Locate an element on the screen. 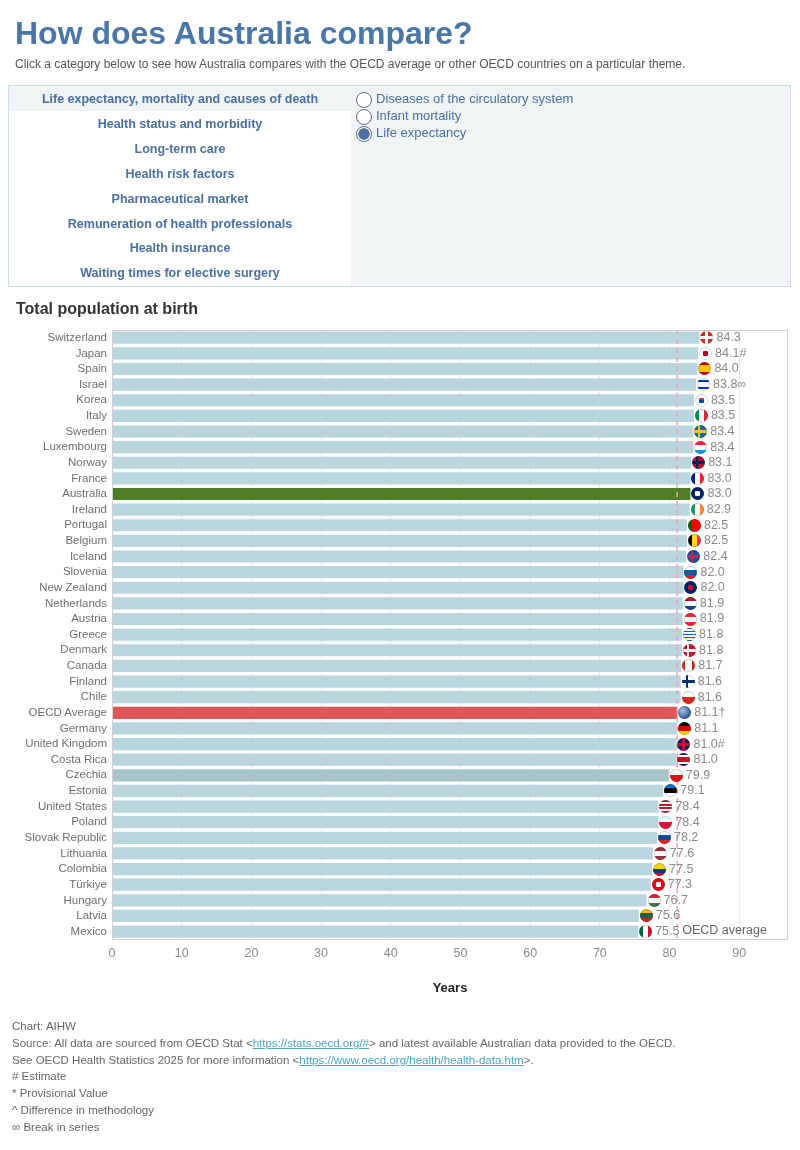 The height and width of the screenshot is (1150, 800). x-tick-label: 10 is located at coordinates (181, 953).